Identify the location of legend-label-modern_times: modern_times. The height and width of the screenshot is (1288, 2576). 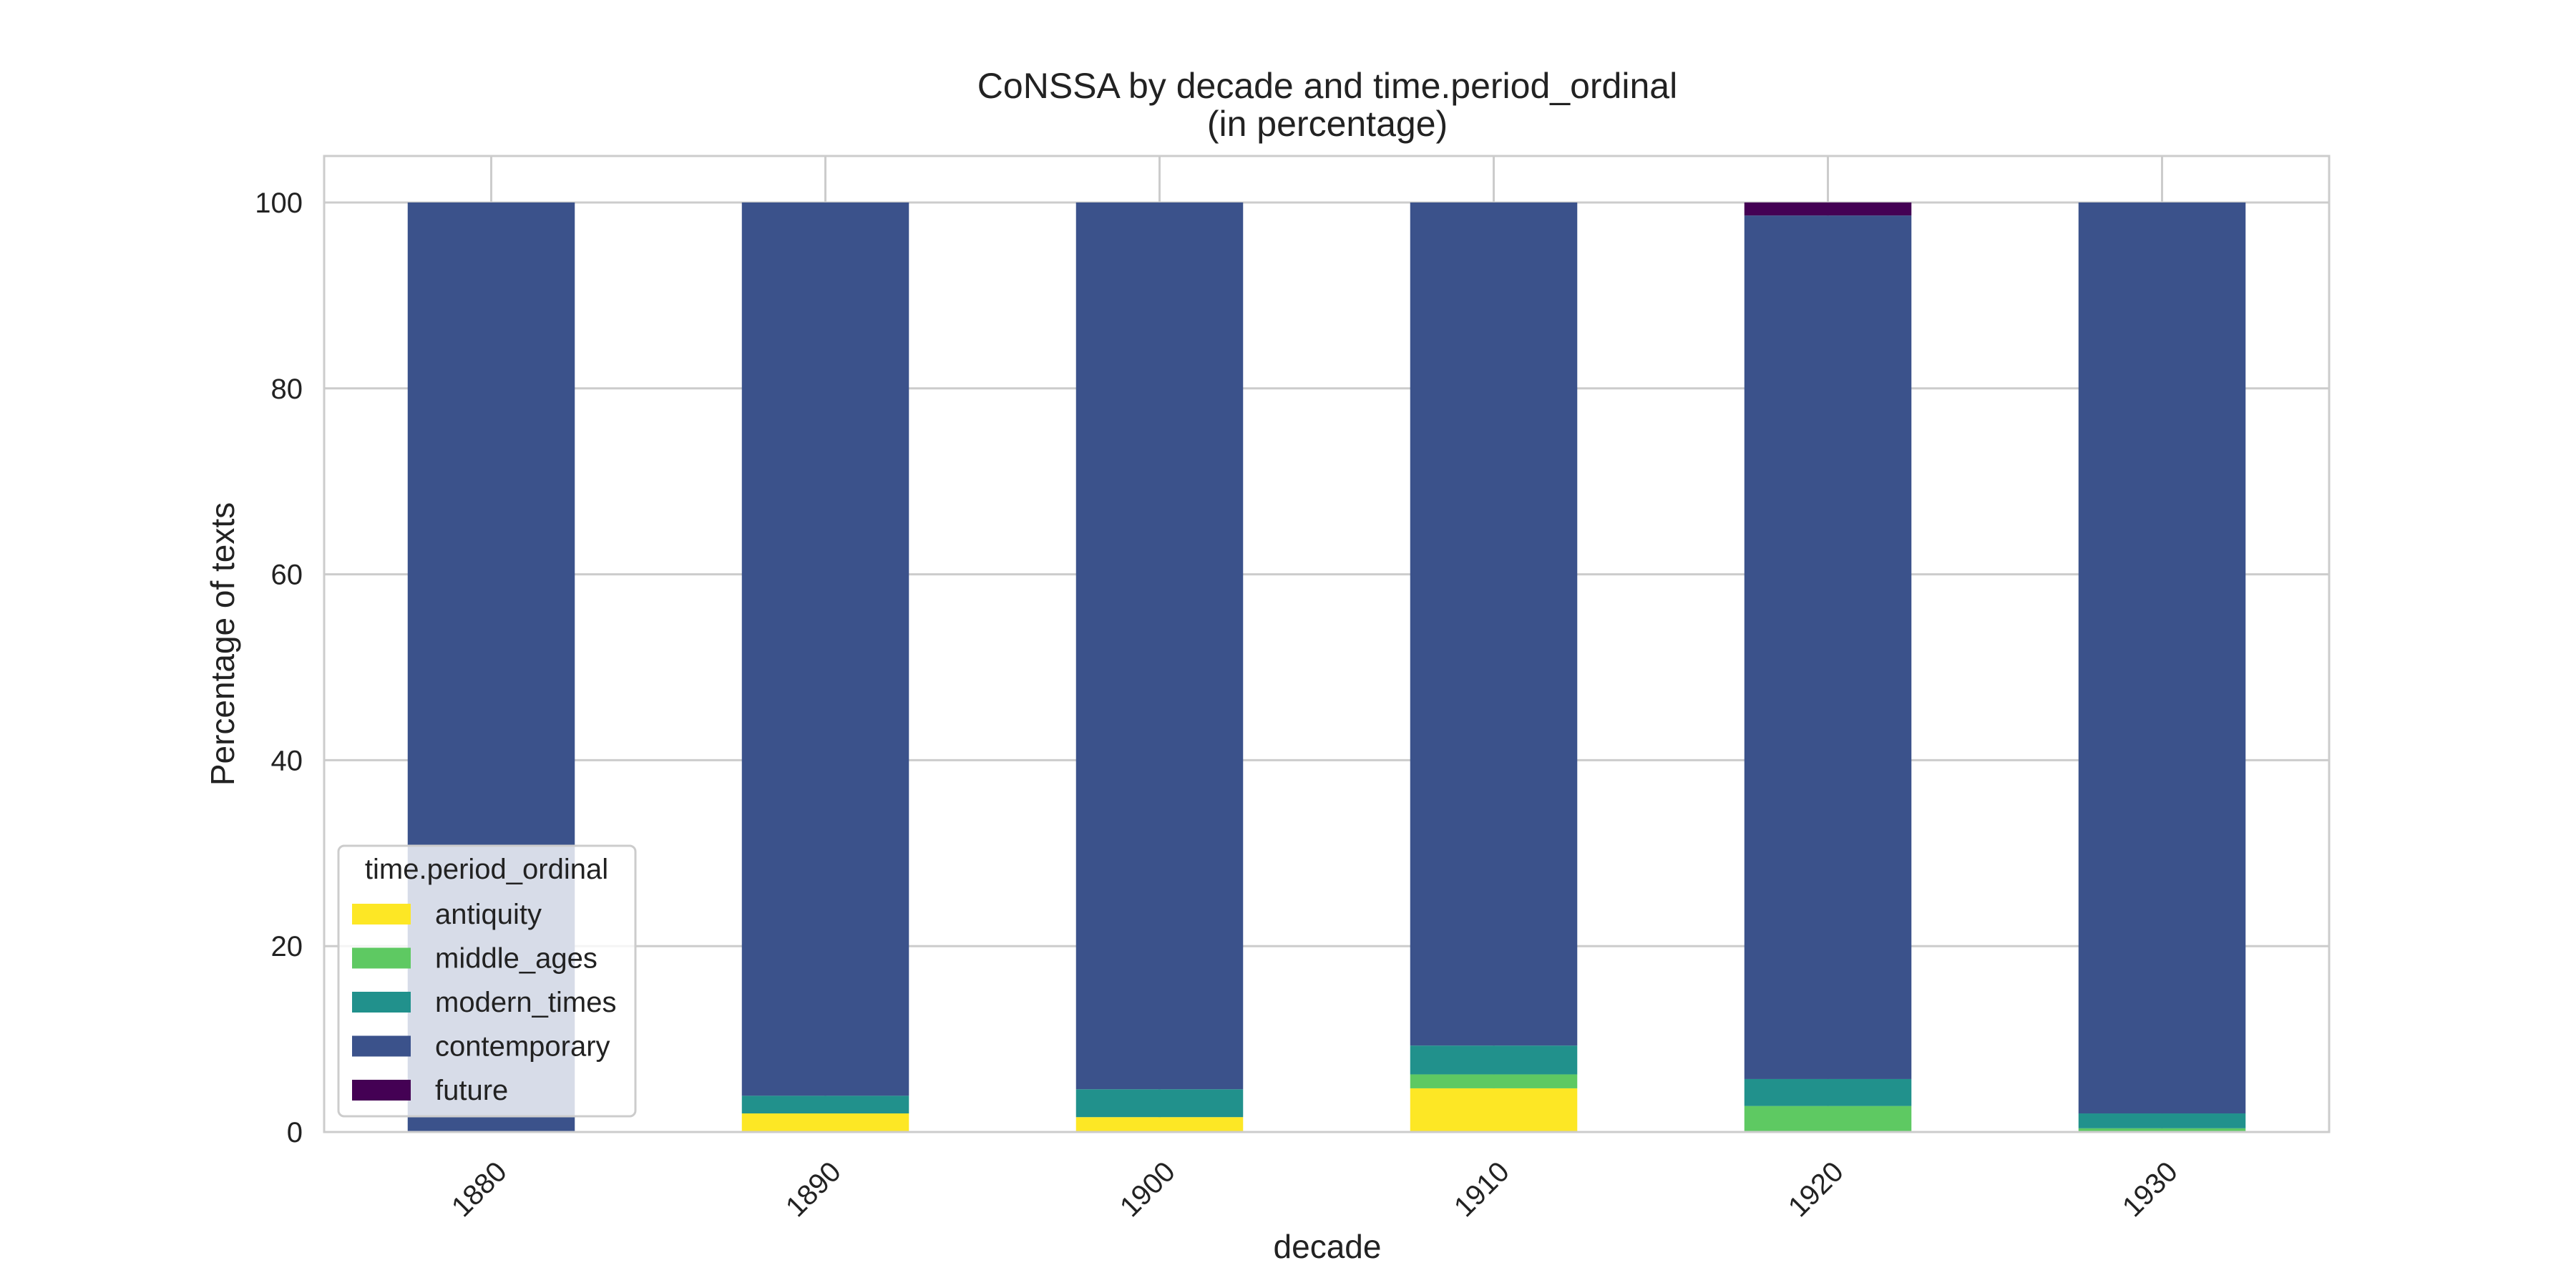
(525, 1002).